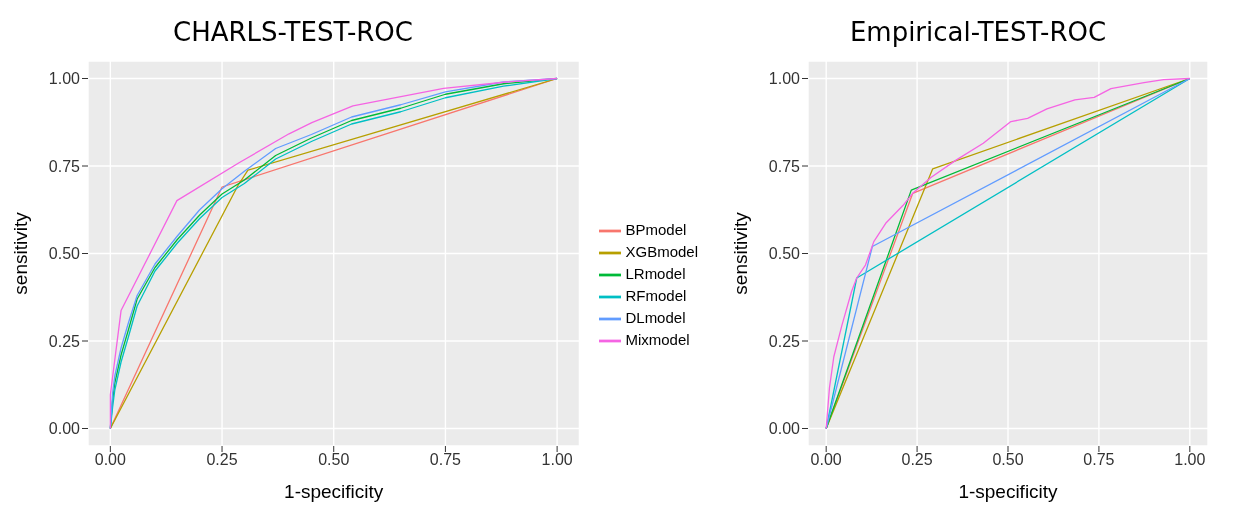  What do you see at coordinates (655, 273) in the screenshot?
I see `legend-label: LRmodel` at bounding box center [655, 273].